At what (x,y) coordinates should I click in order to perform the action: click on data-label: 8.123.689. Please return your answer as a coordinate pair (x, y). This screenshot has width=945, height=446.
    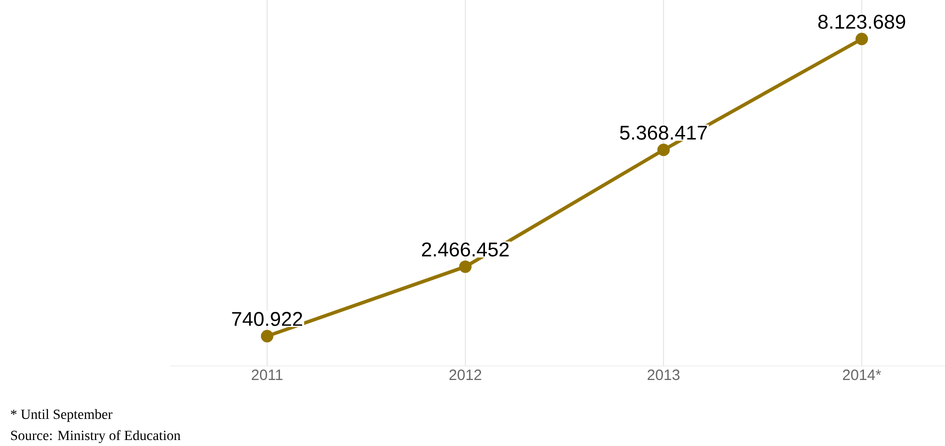
    Looking at the image, I should click on (862, 21).